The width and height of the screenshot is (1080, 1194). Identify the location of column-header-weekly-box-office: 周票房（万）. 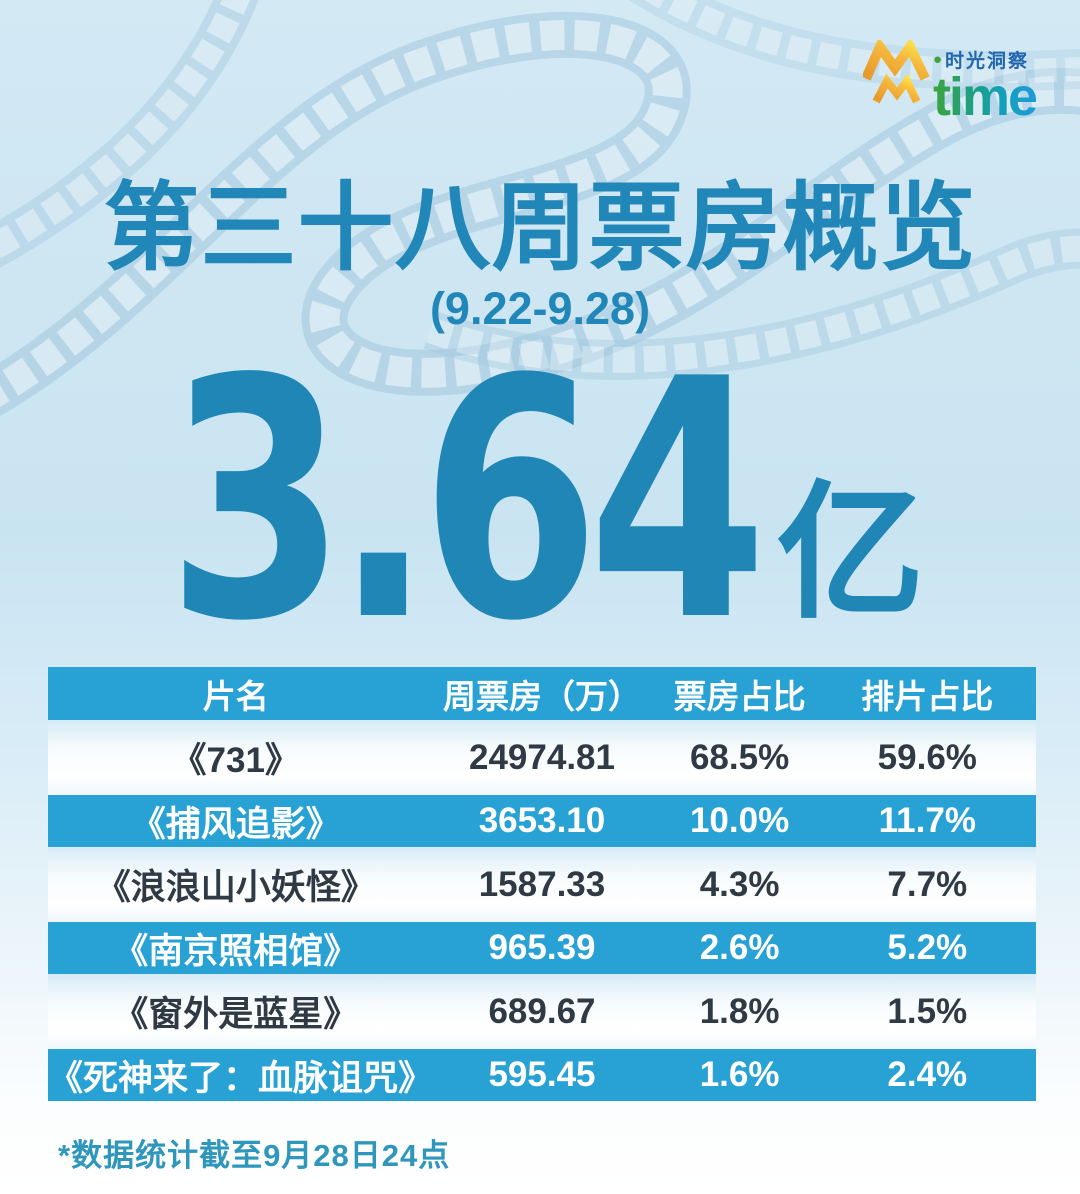
(541, 696).